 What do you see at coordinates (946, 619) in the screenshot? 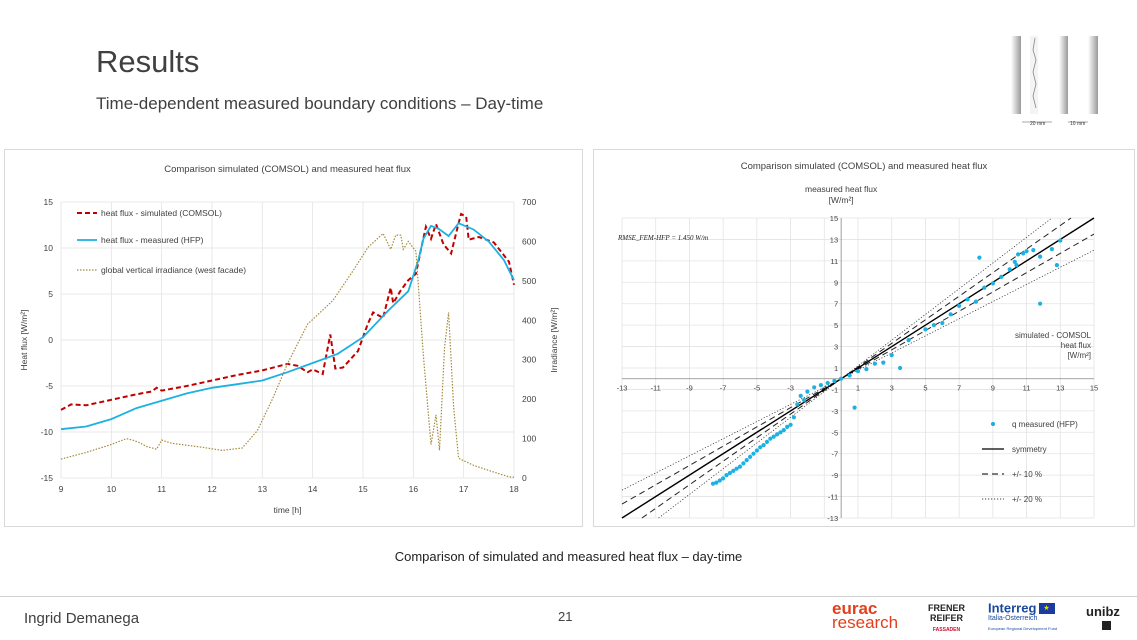
I see `frener-reifer-logo: FRENER REIFER FASSADEN` at bounding box center [946, 619].